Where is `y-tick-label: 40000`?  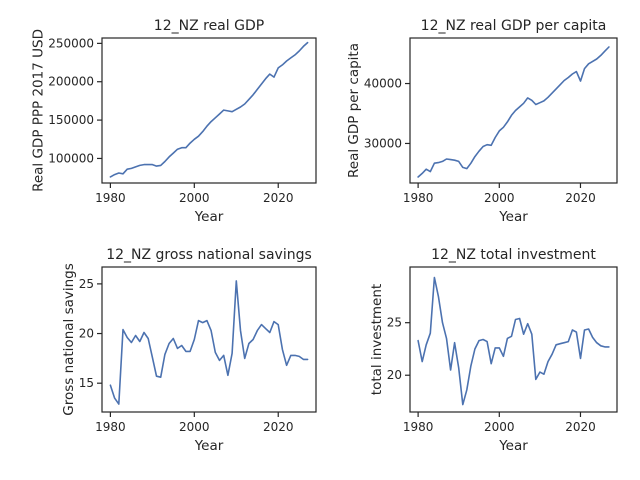
y-tick-label: 40000 is located at coordinates (383, 84).